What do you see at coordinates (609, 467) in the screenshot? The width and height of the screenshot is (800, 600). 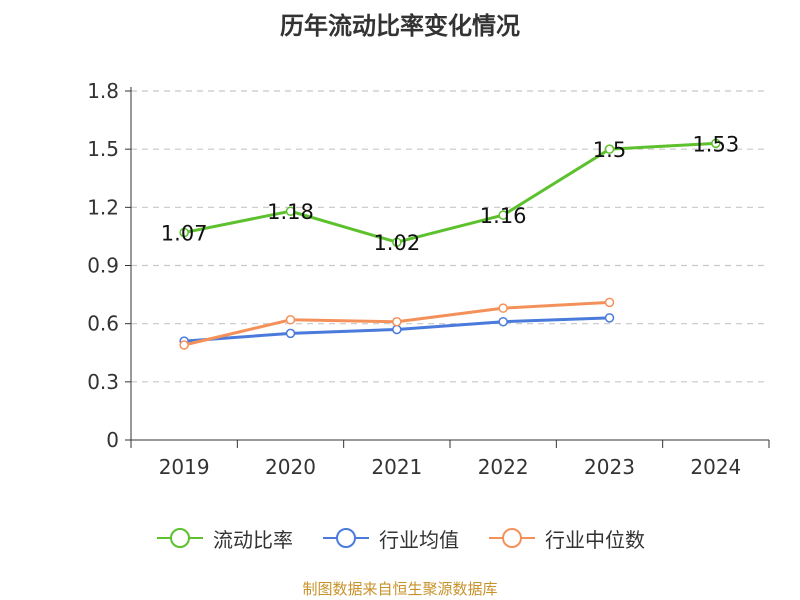 I see `x-tick-label: 2023` at bounding box center [609, 467].